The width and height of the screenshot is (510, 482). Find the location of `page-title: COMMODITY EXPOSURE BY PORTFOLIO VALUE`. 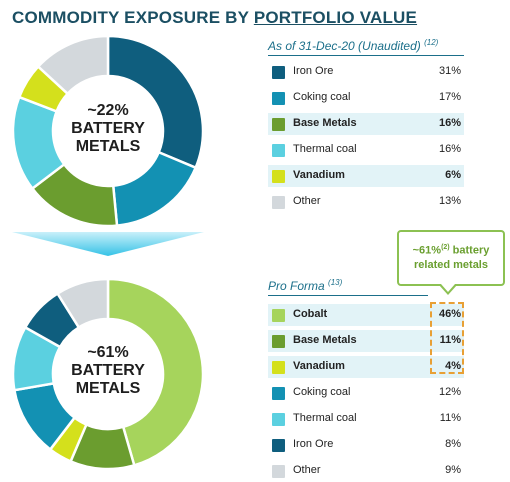

page-title: COMMODITY EXPOSURE BY PORTFOLIO VALUE is located at coordinates (214, 18).